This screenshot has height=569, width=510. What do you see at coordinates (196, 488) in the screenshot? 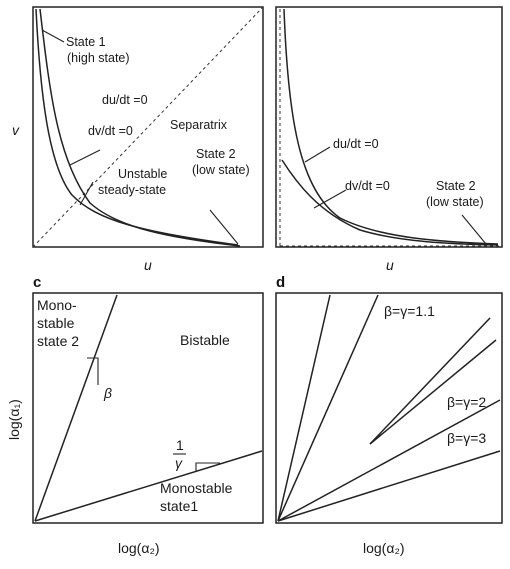
I see `mono1-label-1: Monostable` at bounding box center [196, 488].